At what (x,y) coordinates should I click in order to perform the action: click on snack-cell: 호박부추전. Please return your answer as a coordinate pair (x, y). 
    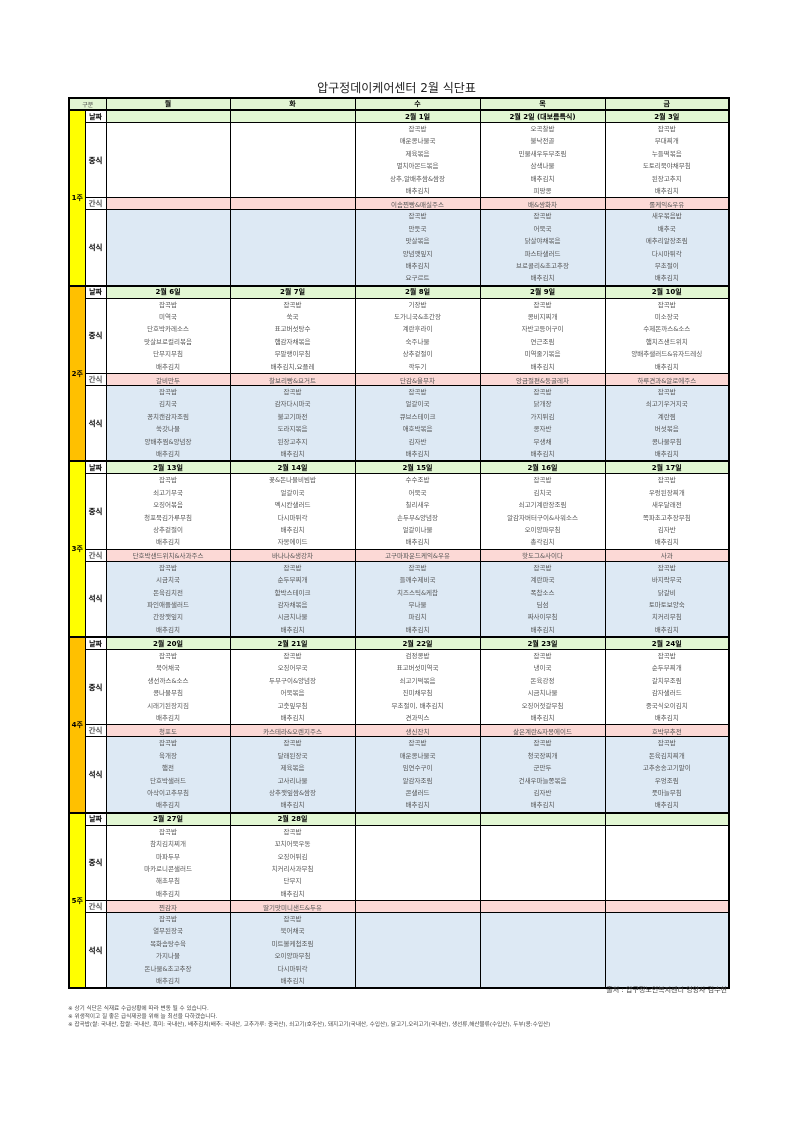
    Looking at the image, I should click on (667, 731).